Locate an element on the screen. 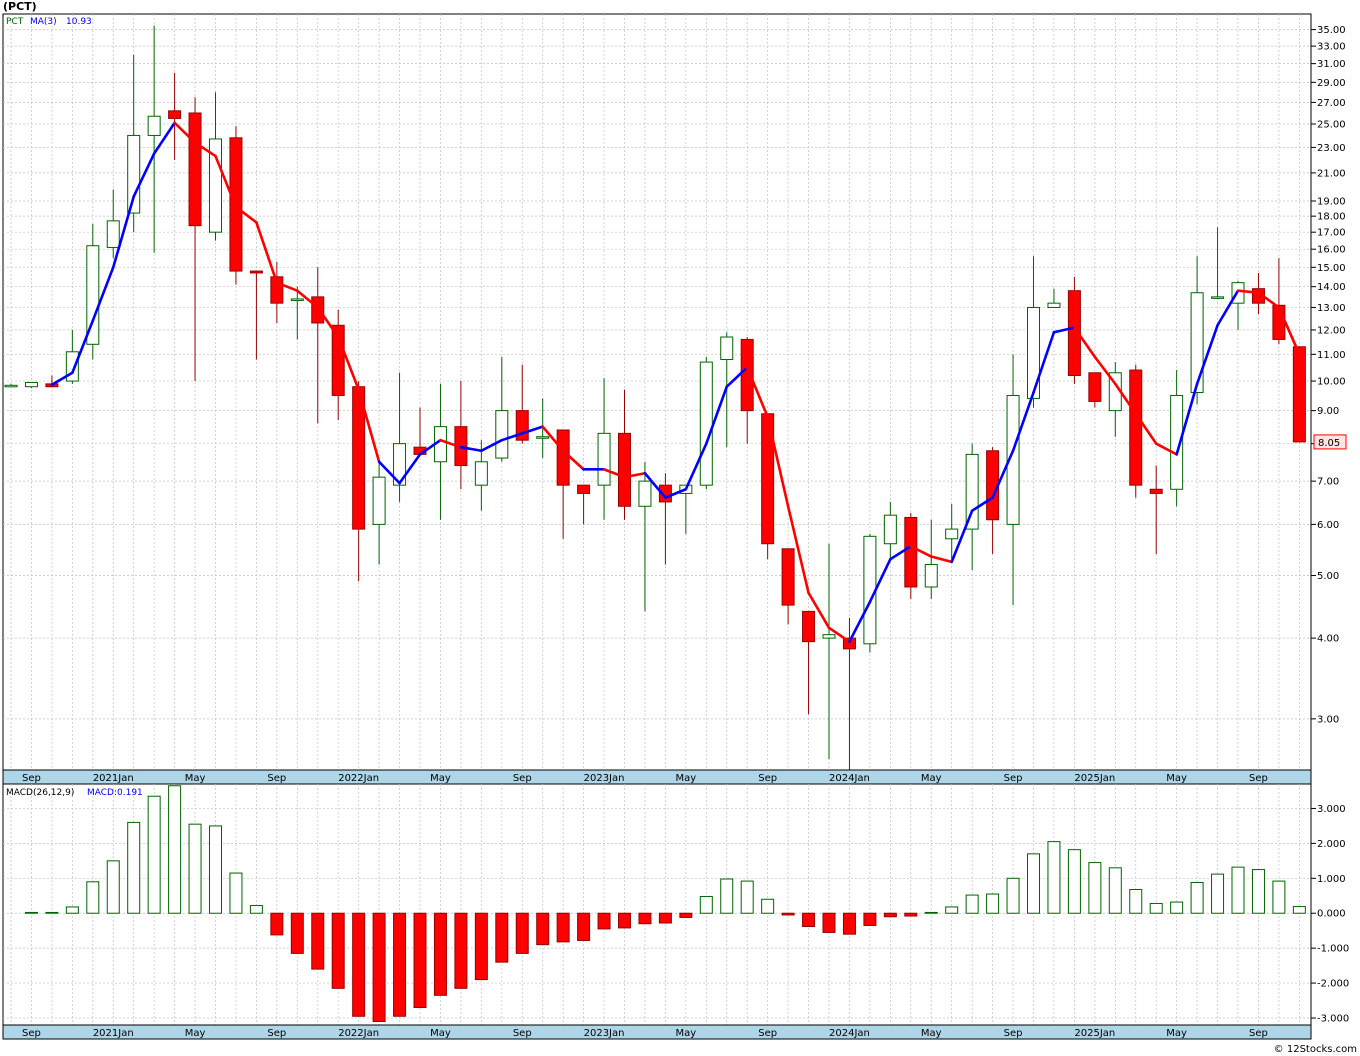 The image size is (1360, 1056). price-tick-label: 14.00 is located at coordinates (1331, 287).